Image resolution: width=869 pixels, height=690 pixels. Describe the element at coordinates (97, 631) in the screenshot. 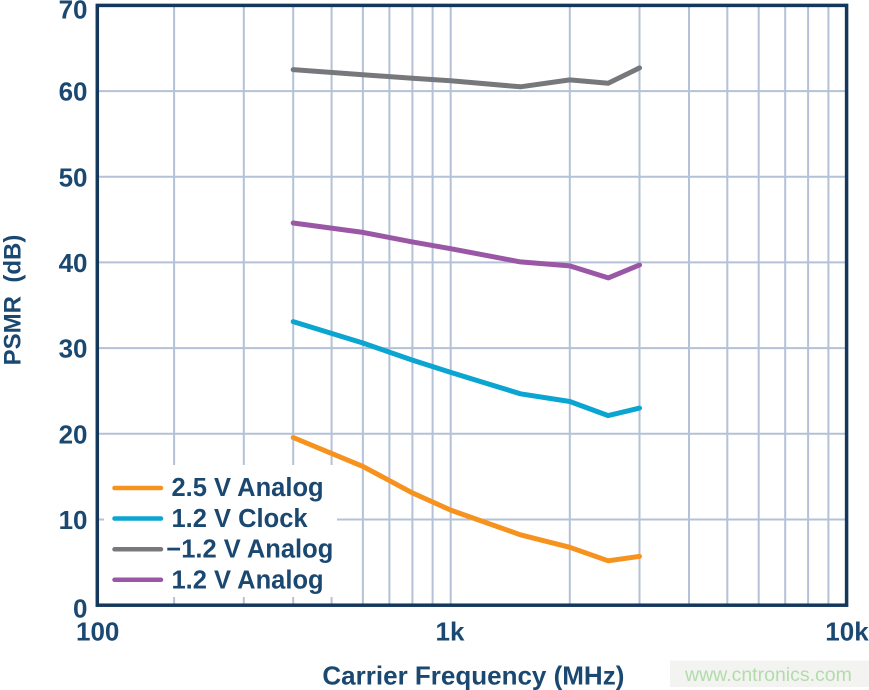

I see `svg-text: 100` at that location.